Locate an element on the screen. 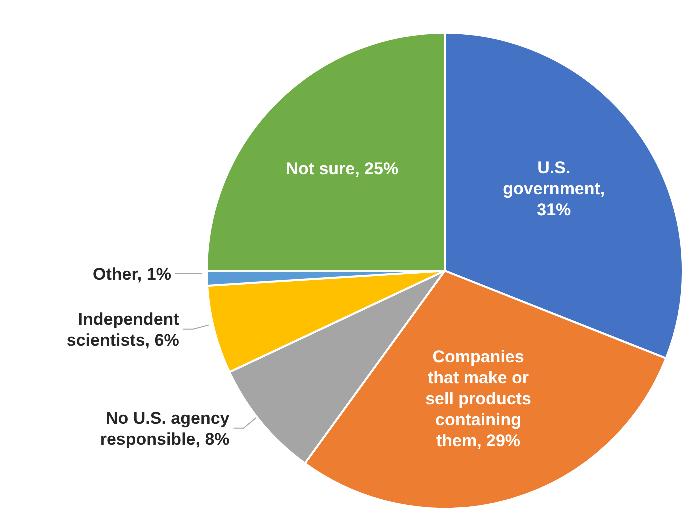 This screenshot has height=516, width=691. slice-label: Independent scientists, 6% is located at coordinates (123, 329).